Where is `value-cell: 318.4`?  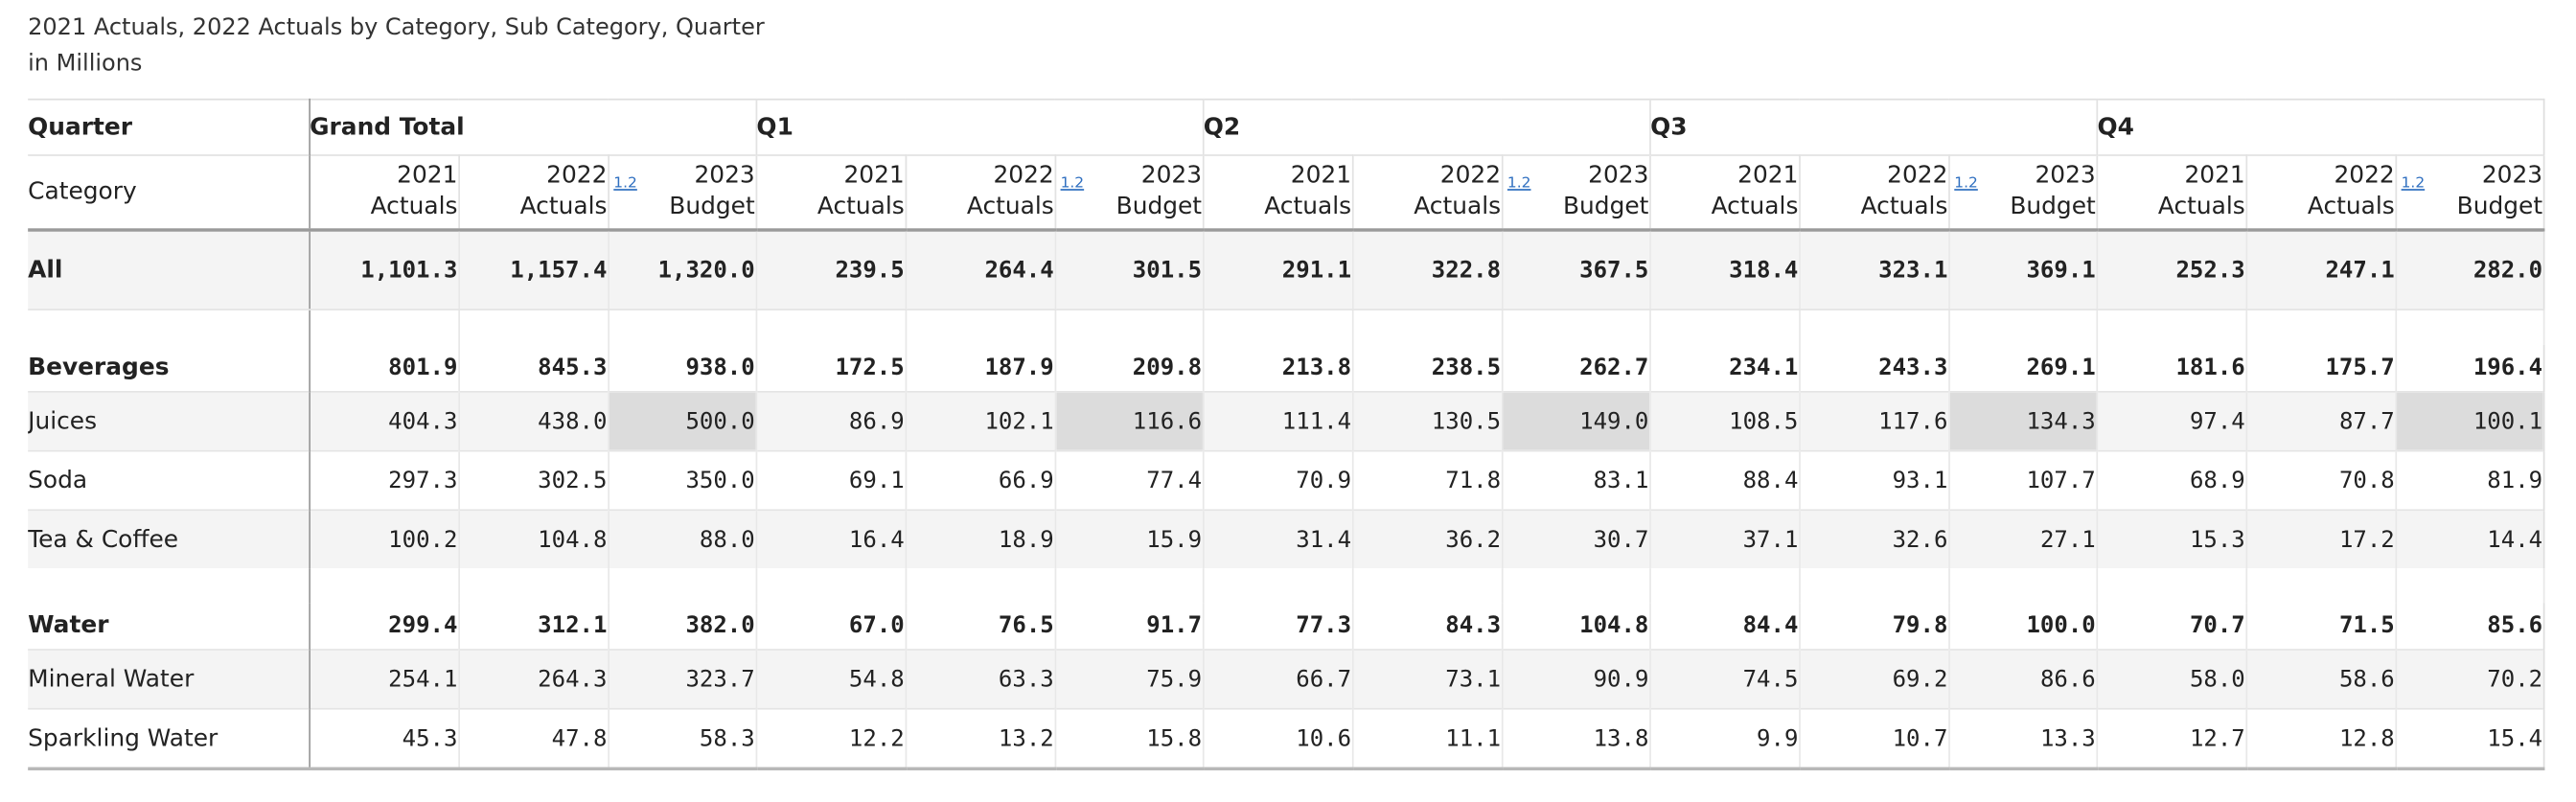
value-cell: 318.4 is located at coordinates (1725, 270).